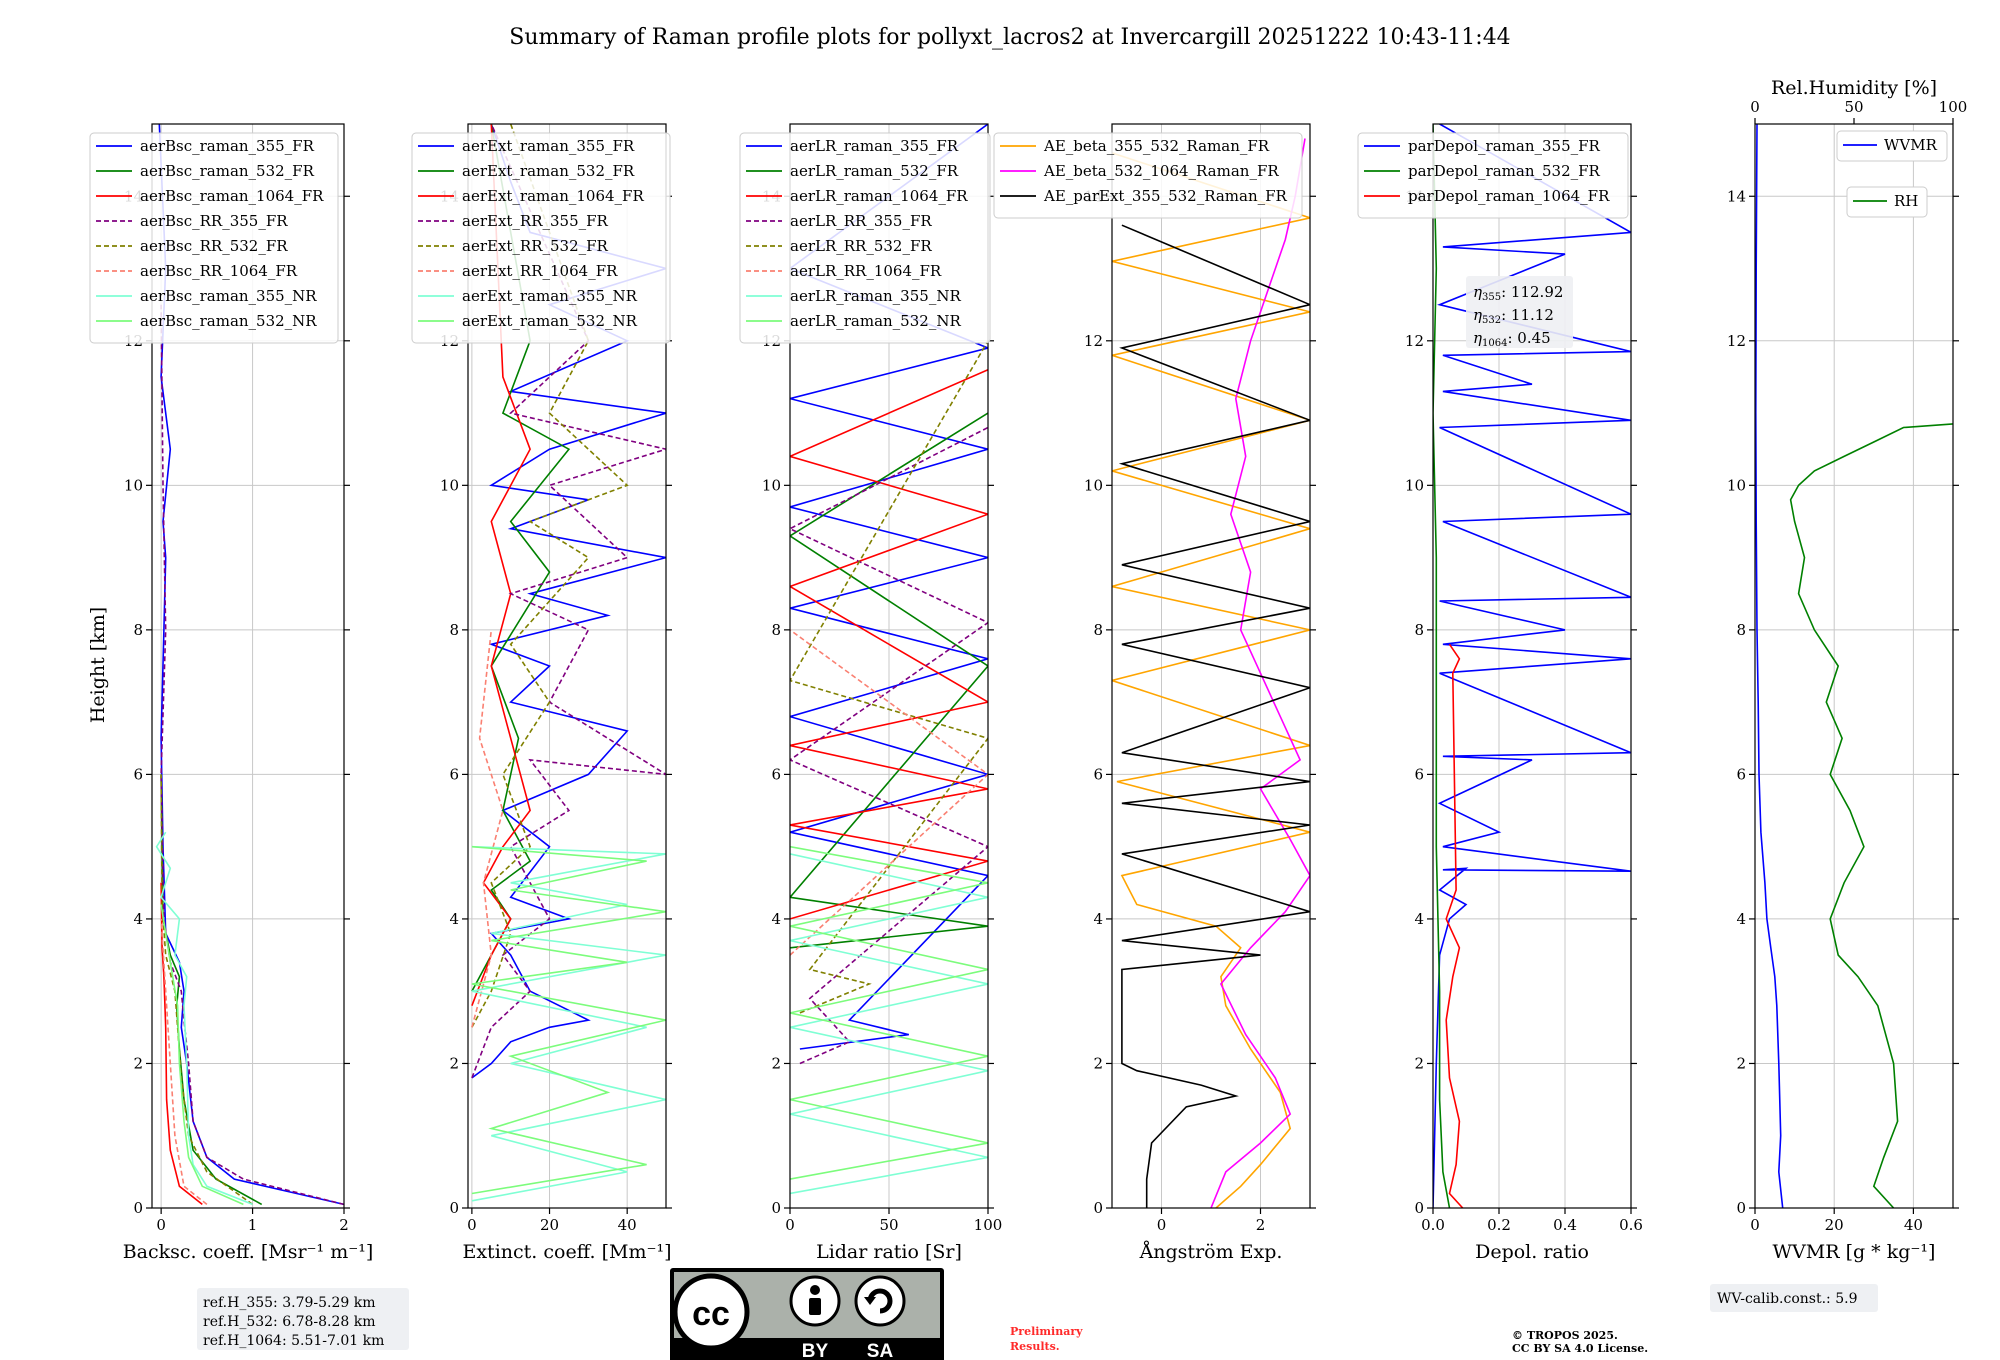  Describe the element at coordinates (252, 755) in the screenshot. I see `series-line-aerBsc_RR_355_FR` at that location.